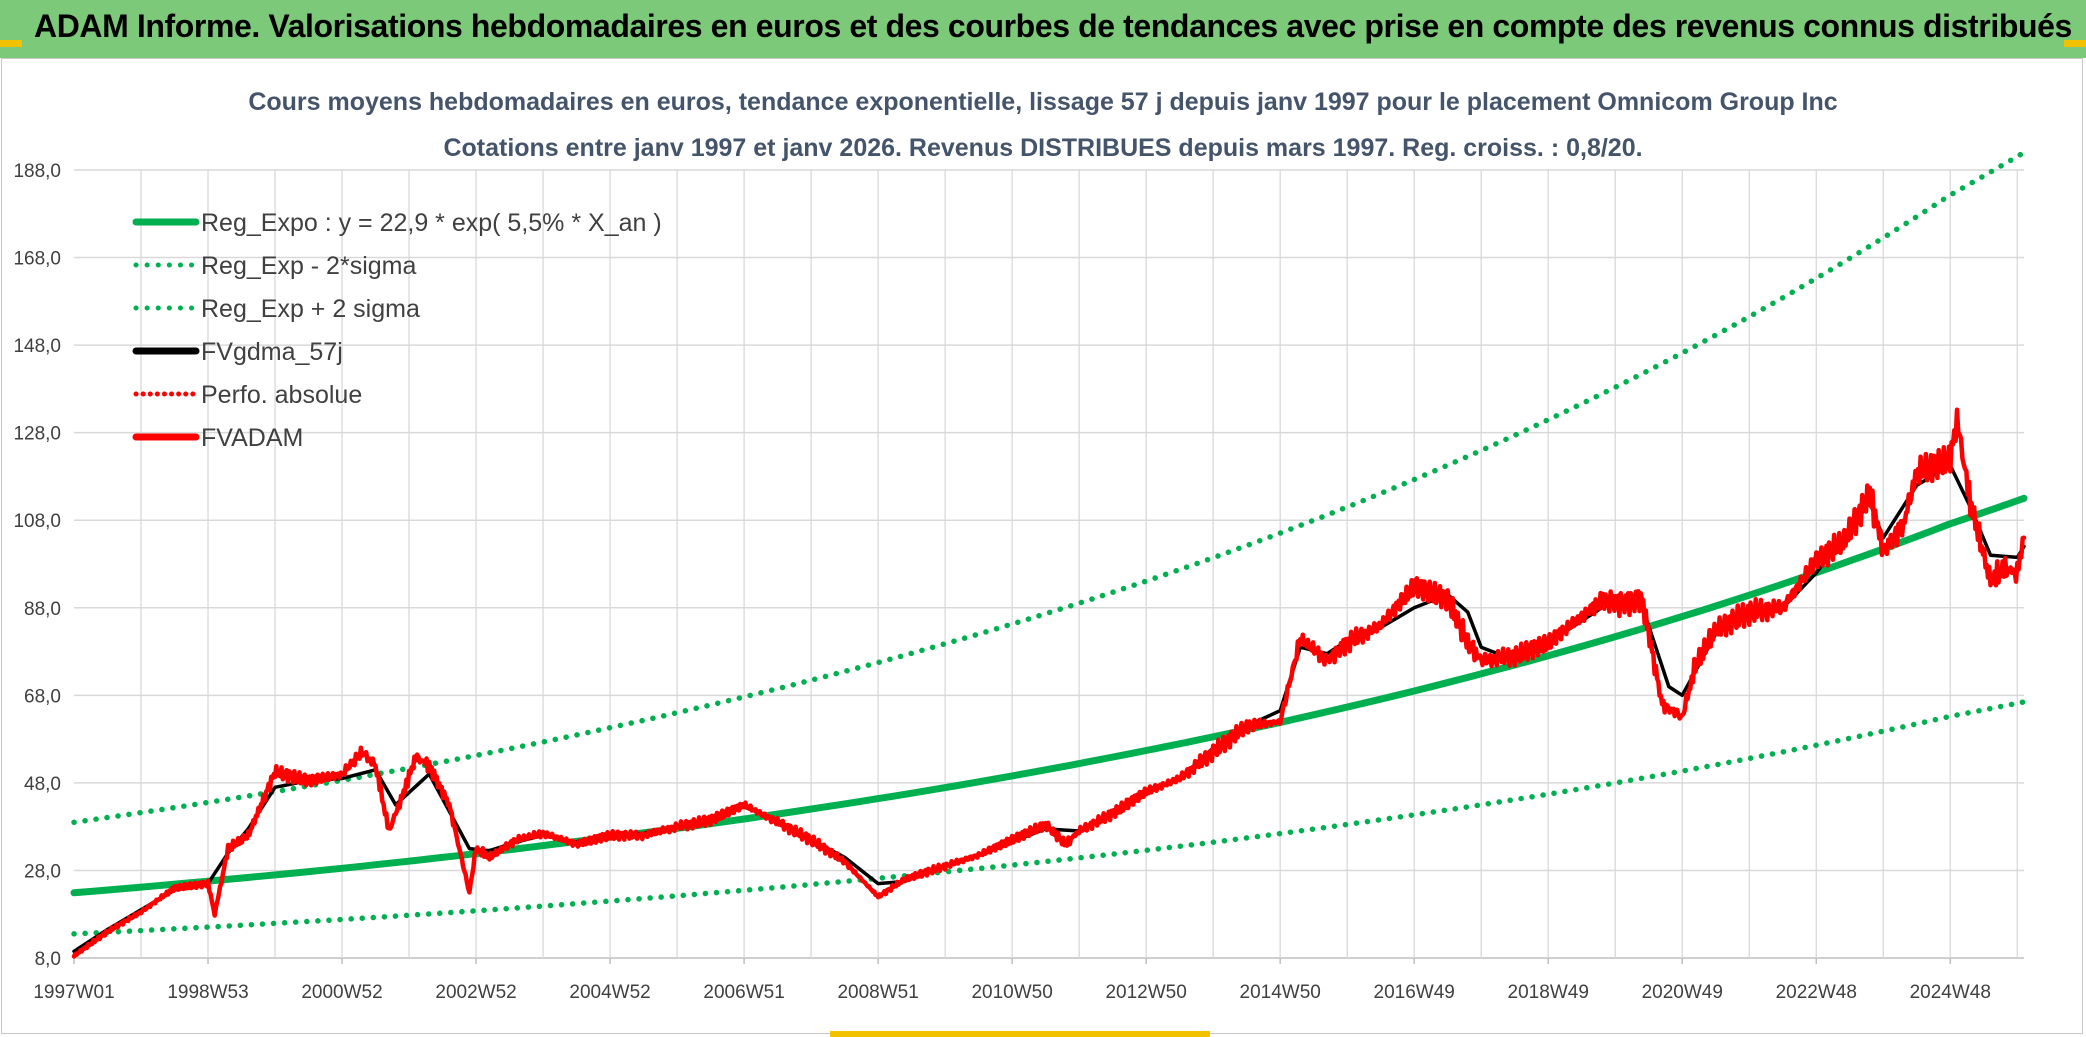 The image size is (2086, 1037). Describe the element at coordinates (341, 992) in the screenshot. I see `x-tick-label: 2000W52` at that location.